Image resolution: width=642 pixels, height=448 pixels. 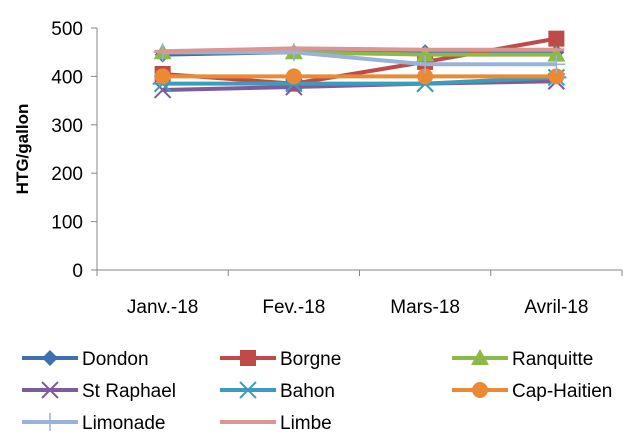 What do you see at coordinates (115, 359) in the screenshot?
I see `legend-label: Dondon` at bounding box center [115, 359].